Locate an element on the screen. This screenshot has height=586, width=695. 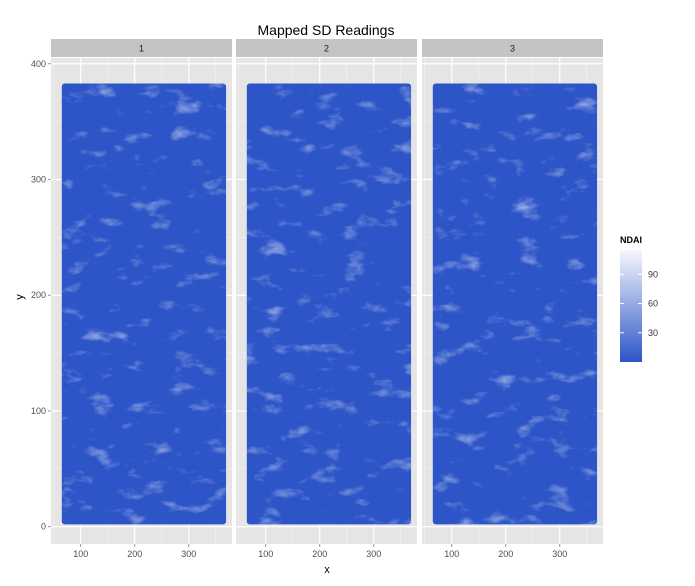
y-tick-label: 300 is located at coordinates (38, 180).